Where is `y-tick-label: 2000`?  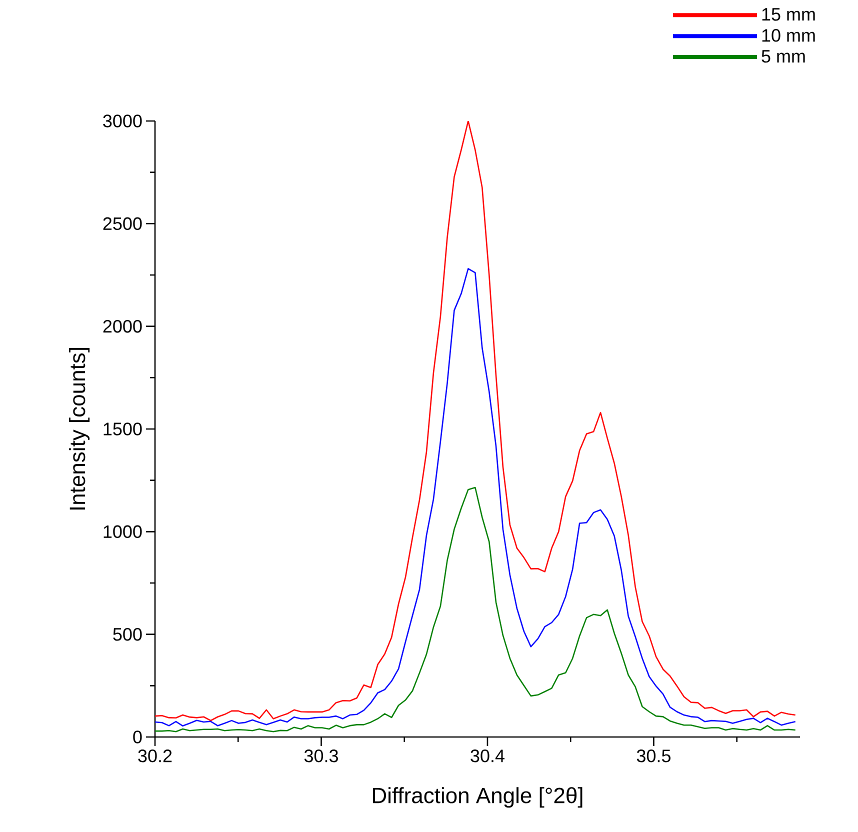 y-tick-label: 2000 is located at coordinates (122, 326).